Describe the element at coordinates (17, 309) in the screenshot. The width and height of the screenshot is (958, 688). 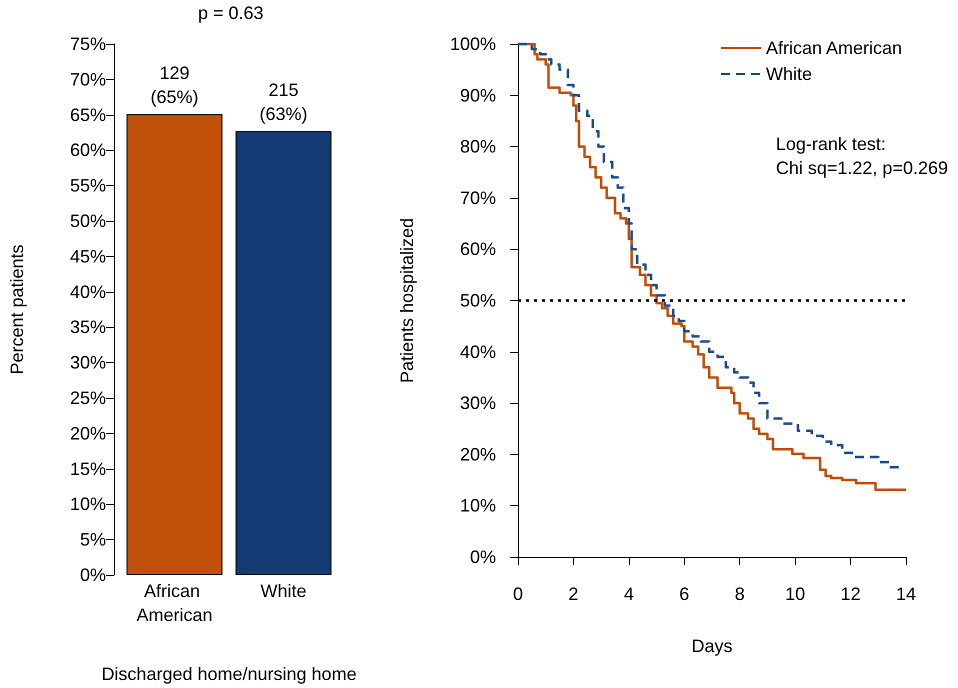
I see `y-axis-title: Percent patients` at that location.